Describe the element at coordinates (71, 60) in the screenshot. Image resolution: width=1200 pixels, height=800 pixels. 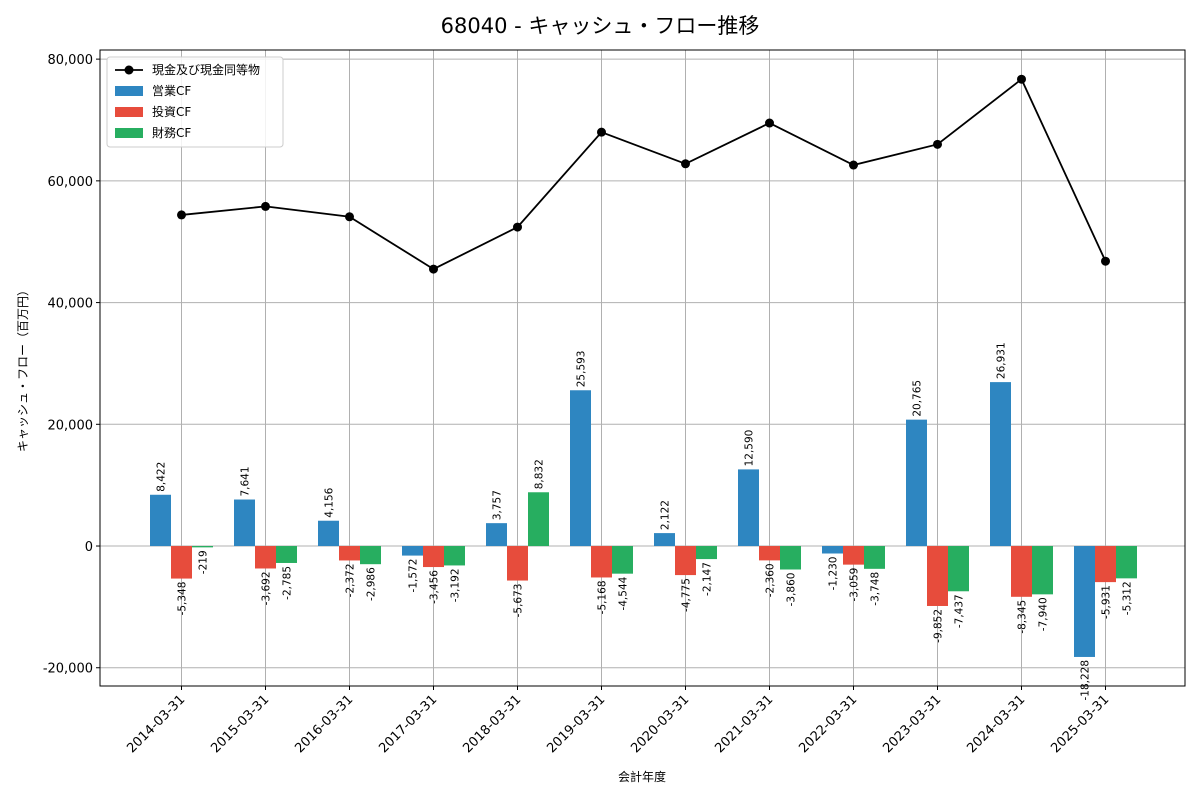
I see `y-tick-label: 80,000` at that location.